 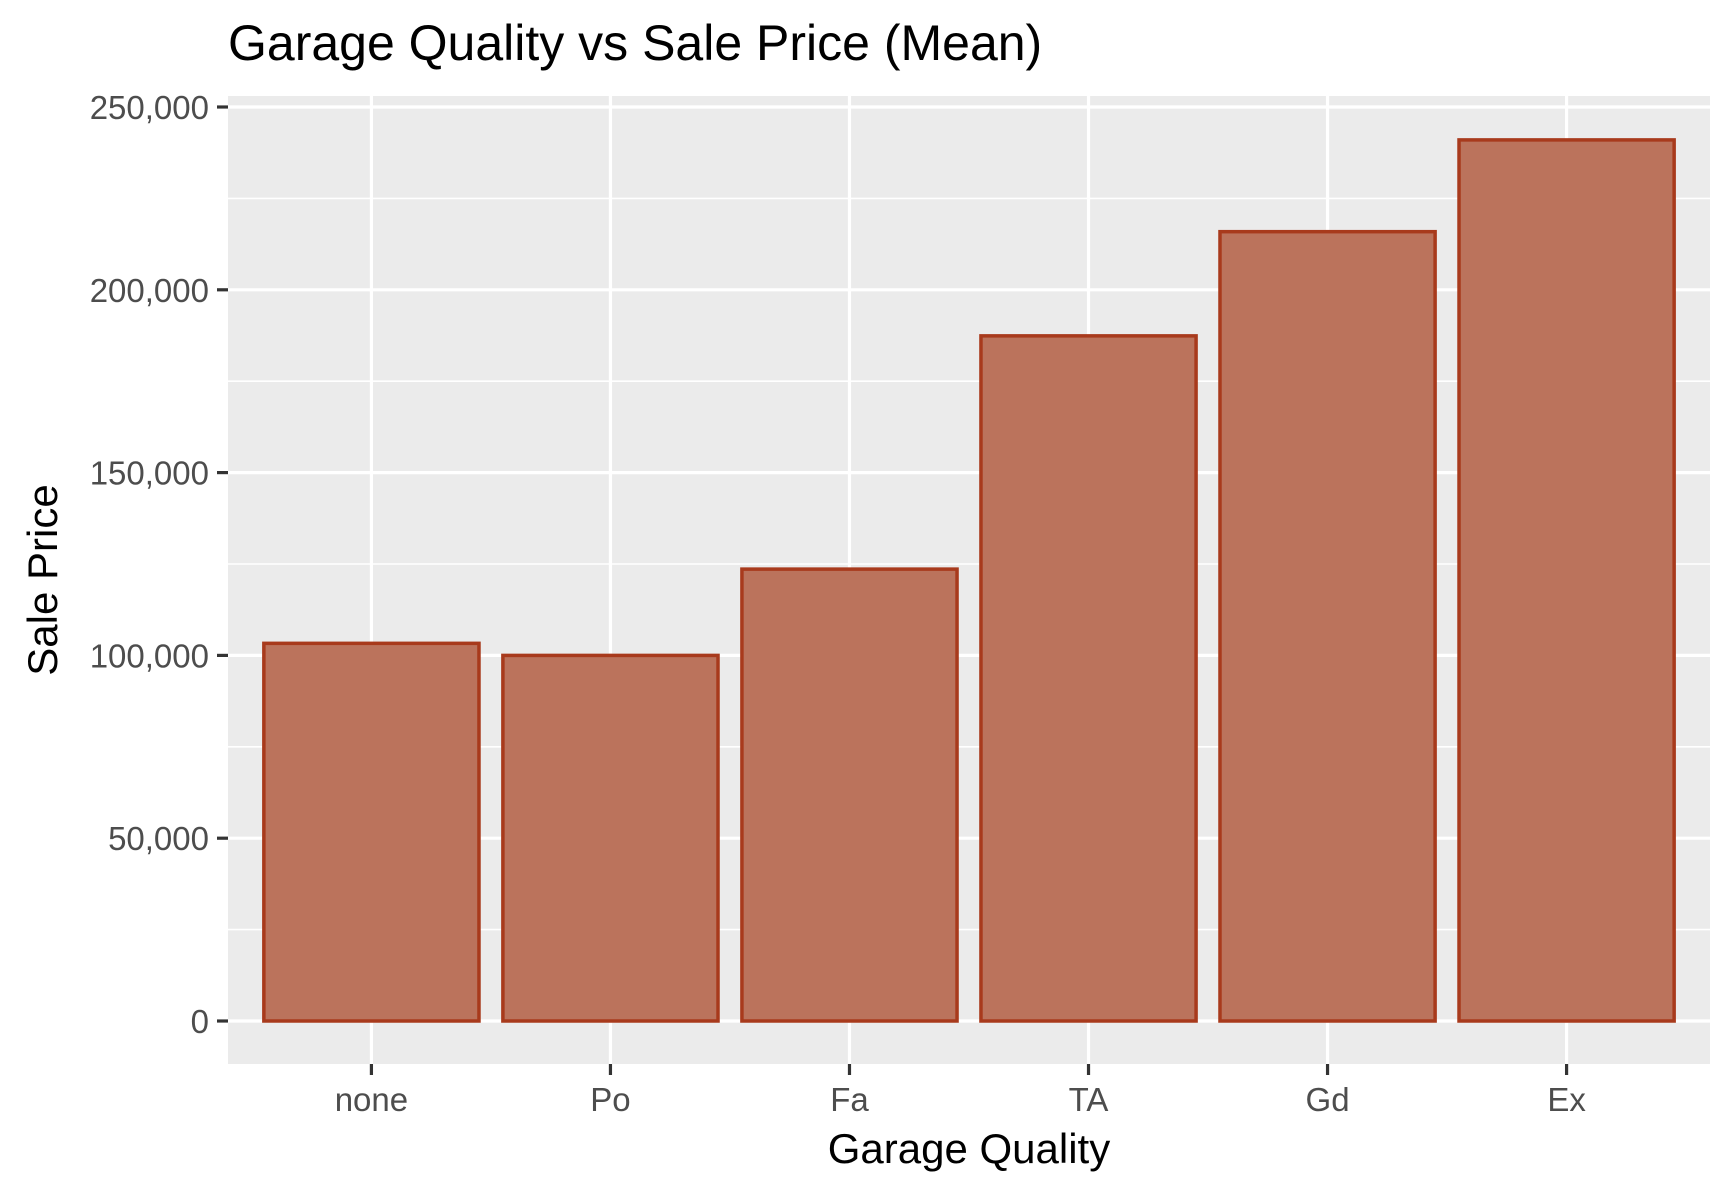 I want to click on y-tick-label: 250,000, so click(x=149, y=107).